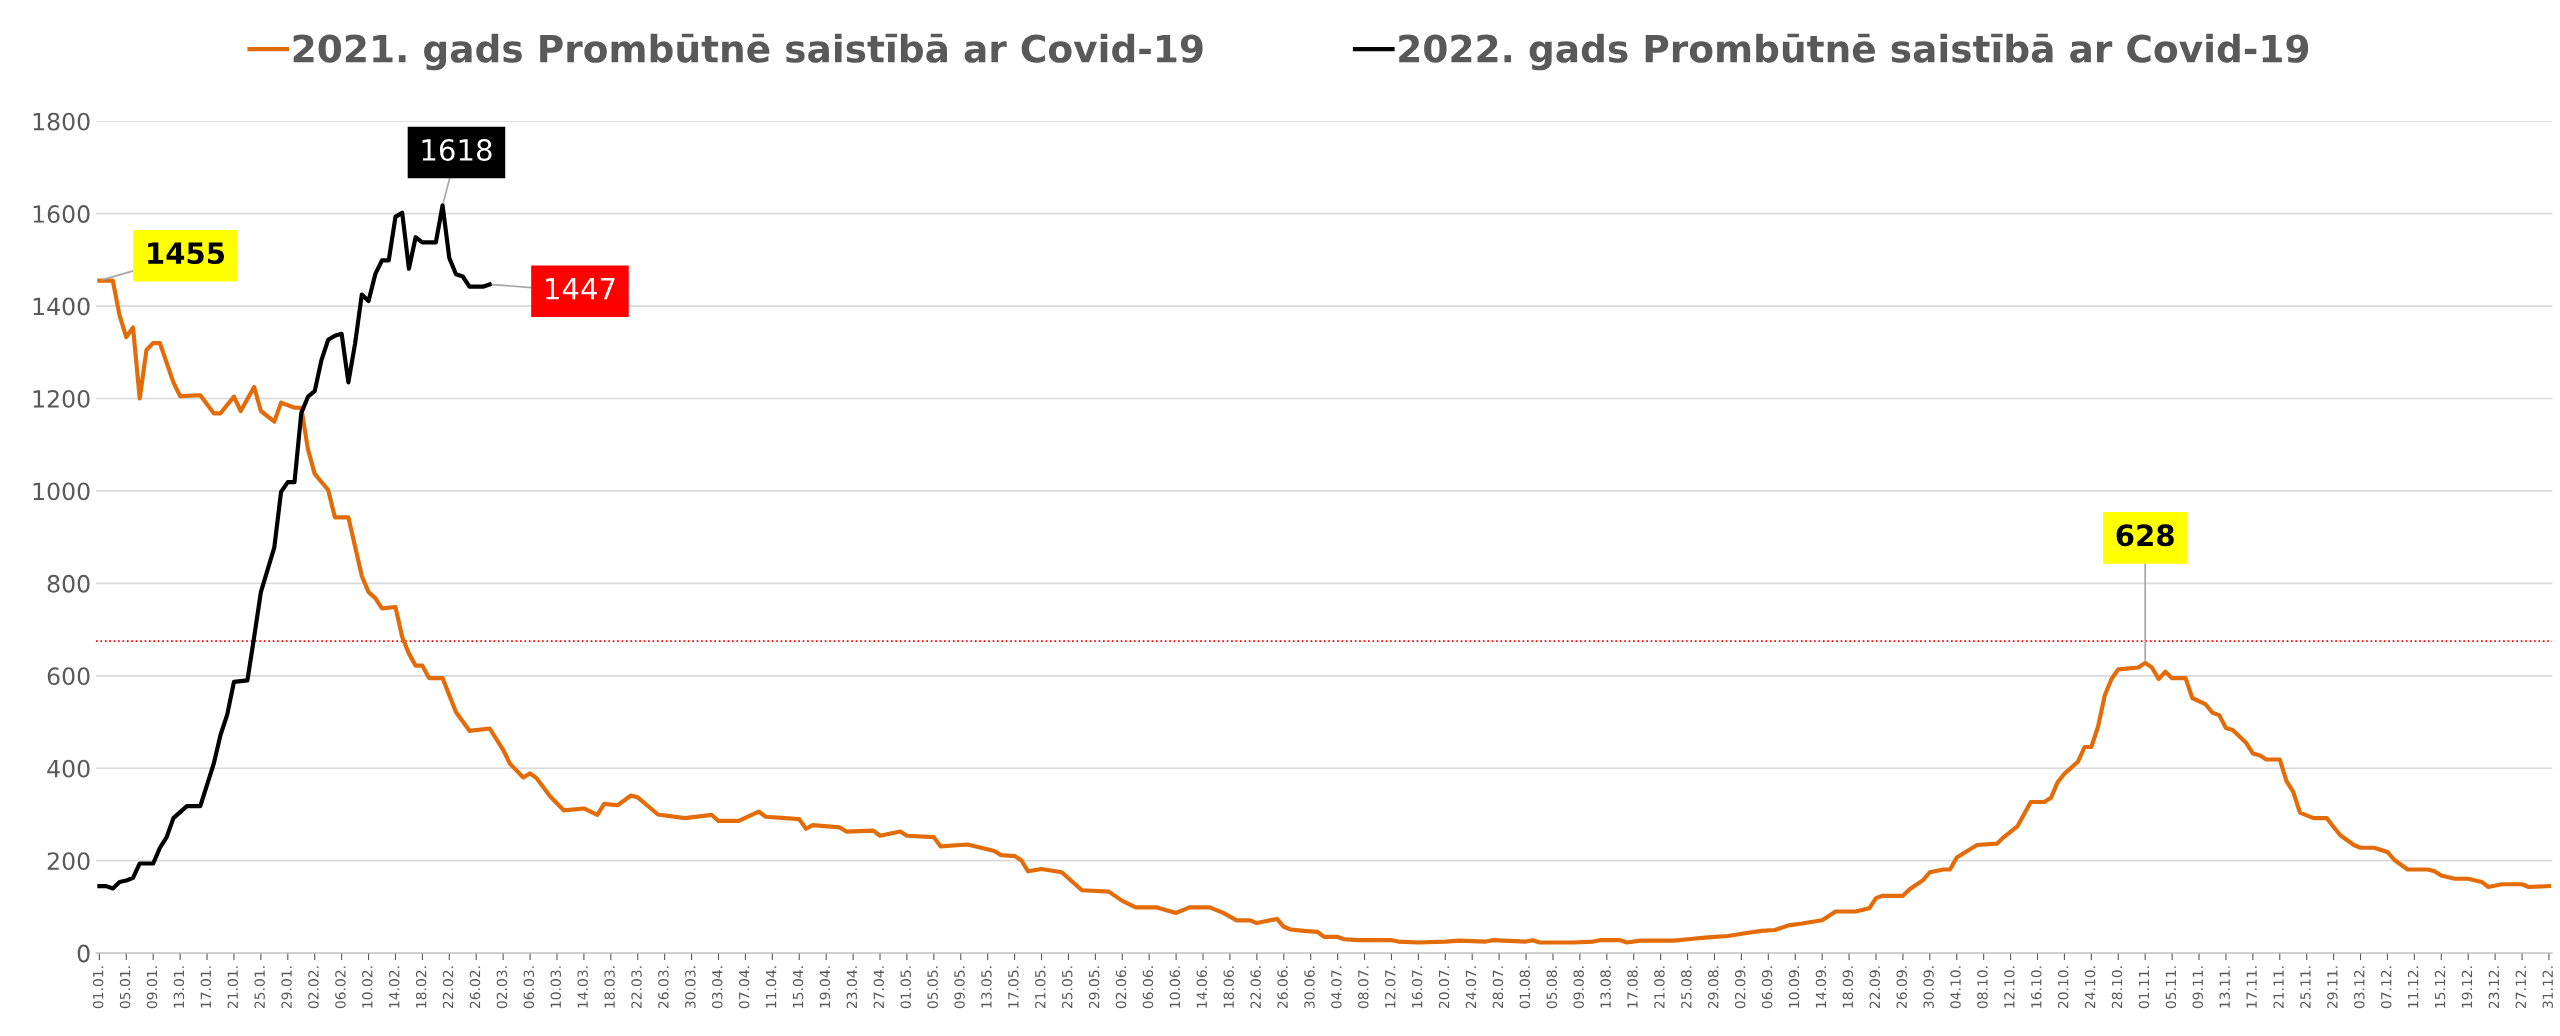 This screenshot has height=1036, width=2560. Describe the element at coordinates (2305, 987) in the screenshot. I see `x-tick-label: 25.11.` at that location.